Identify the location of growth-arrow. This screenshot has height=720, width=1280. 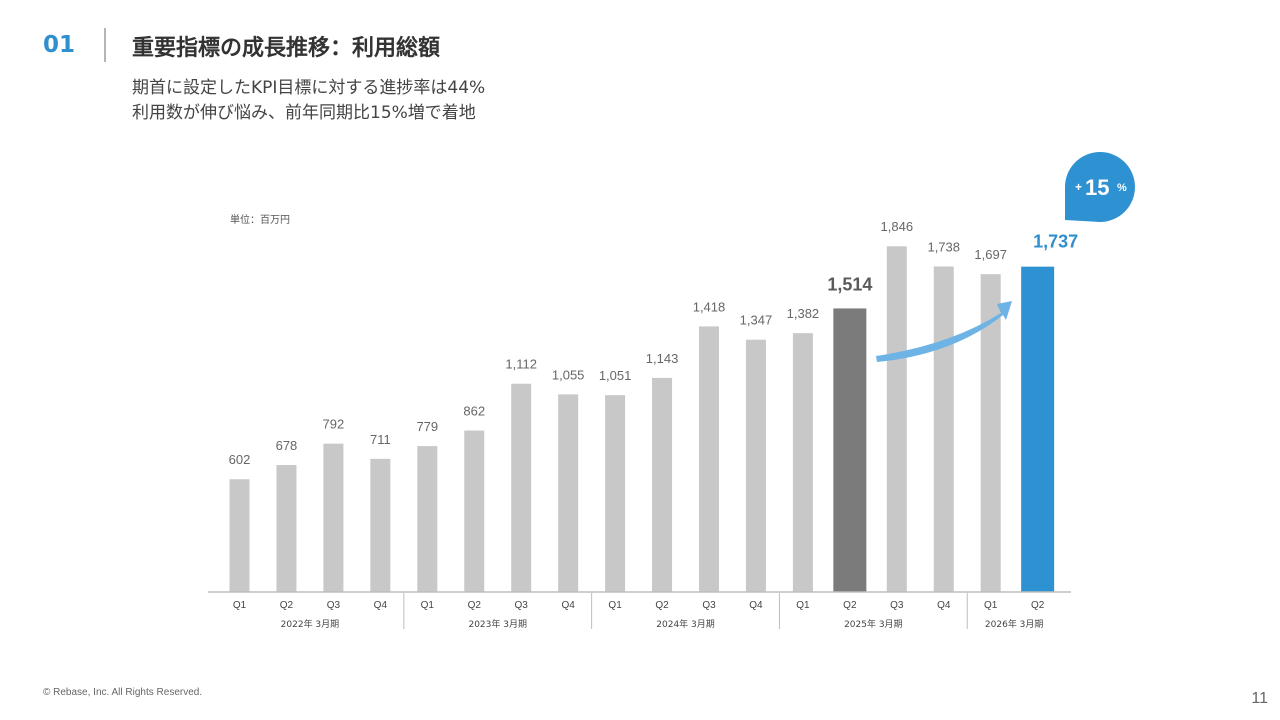
(944, 331).